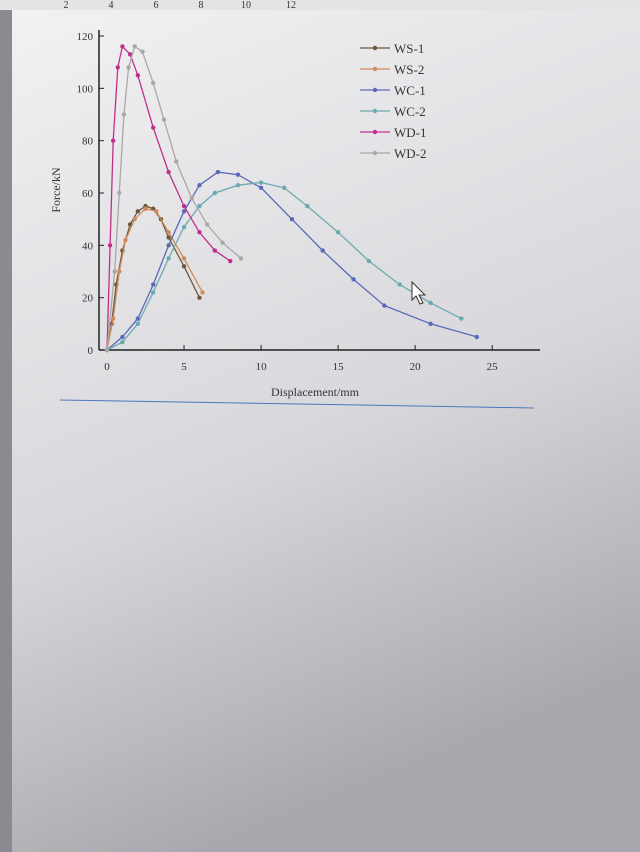 This screenshot has width=640, height=852. Describe the element at coordinates (409, 48) in the screenshot. I see `legend-label: WS-1` at that location.